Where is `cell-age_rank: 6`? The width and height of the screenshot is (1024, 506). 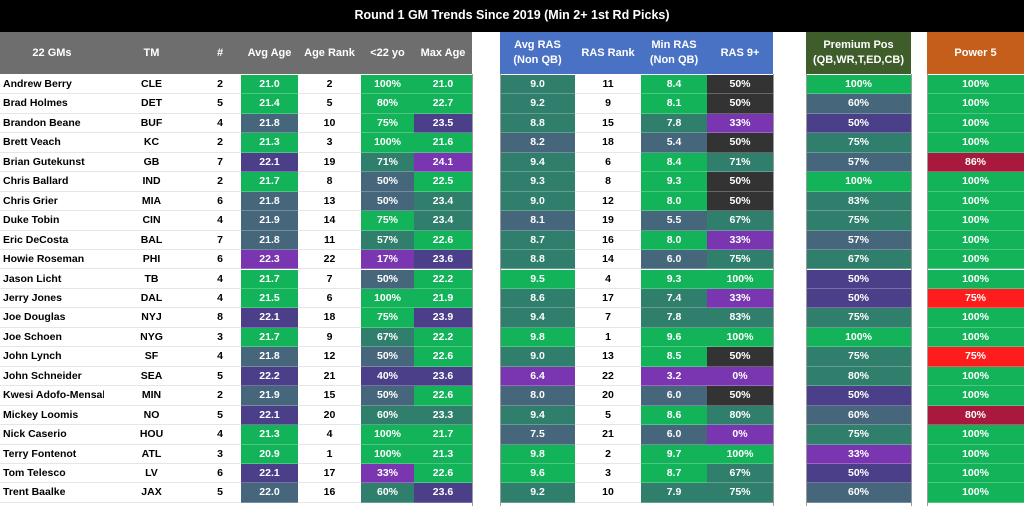 cell-age_rank: 6 is located at coordinates (329, 299).